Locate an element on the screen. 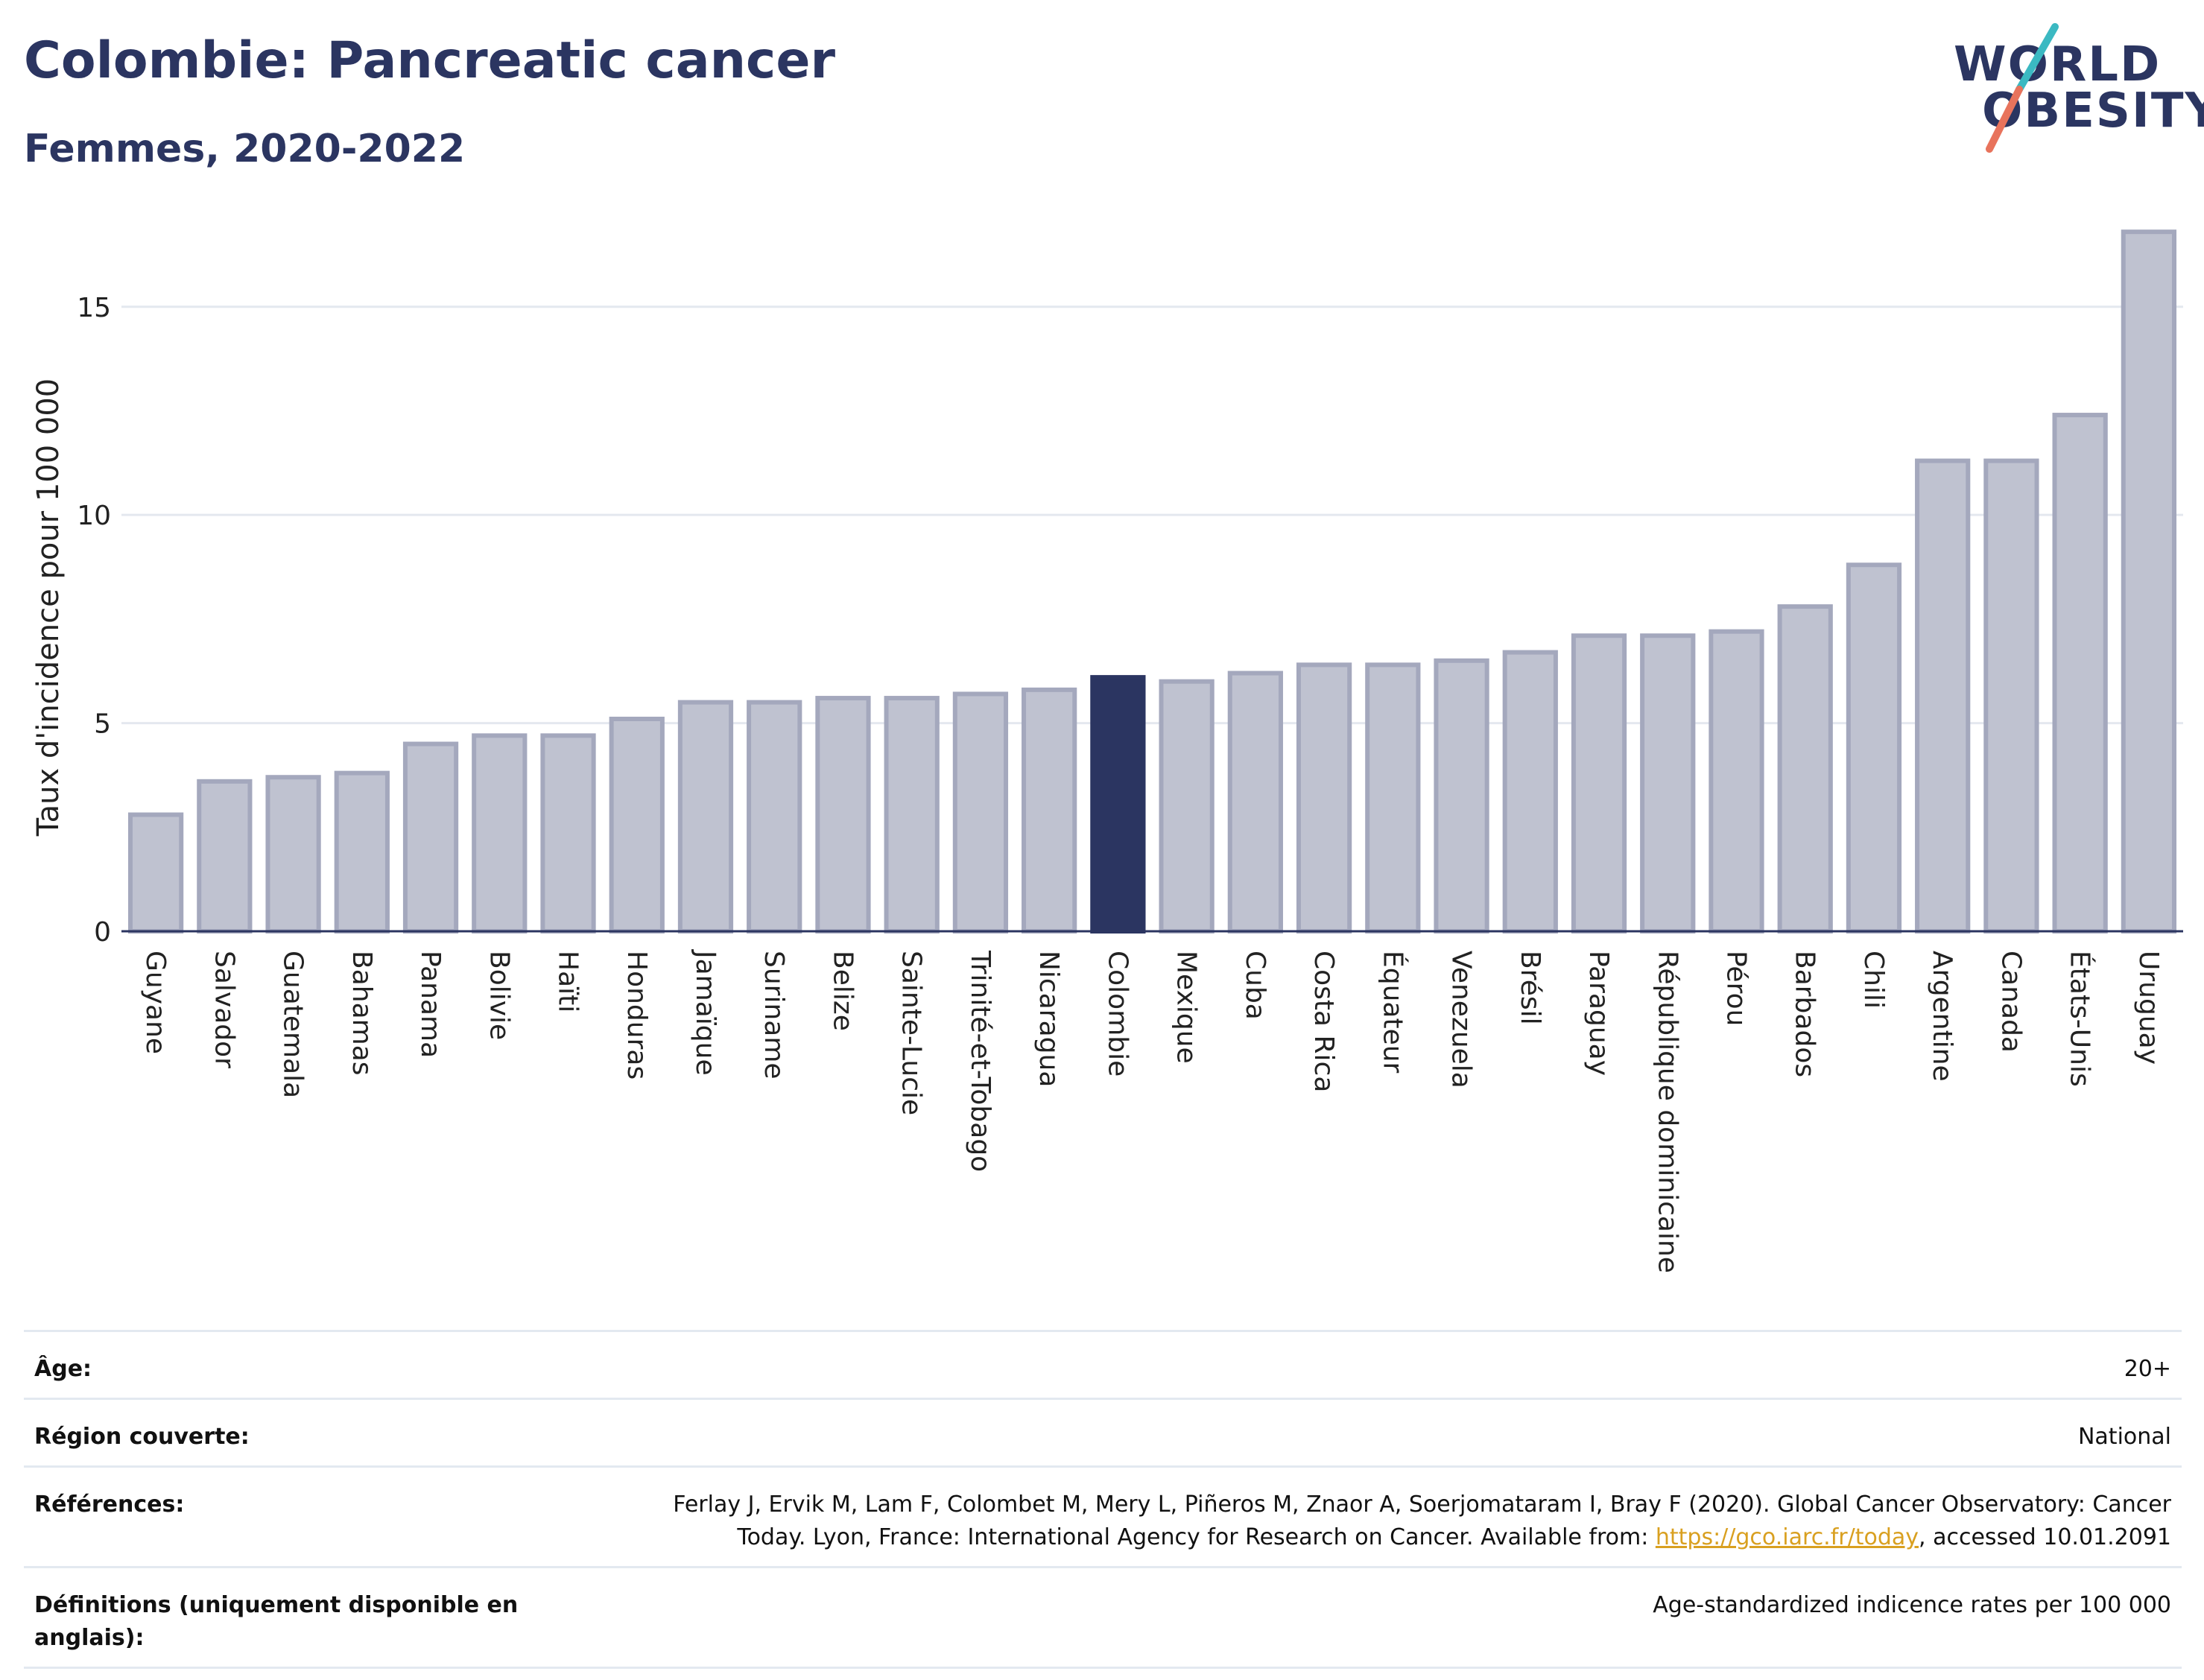 Image resolution: width=2204 pixels, height=1680 pixels. x-tick-label: Cuba is located at coordinates (1255, 985).